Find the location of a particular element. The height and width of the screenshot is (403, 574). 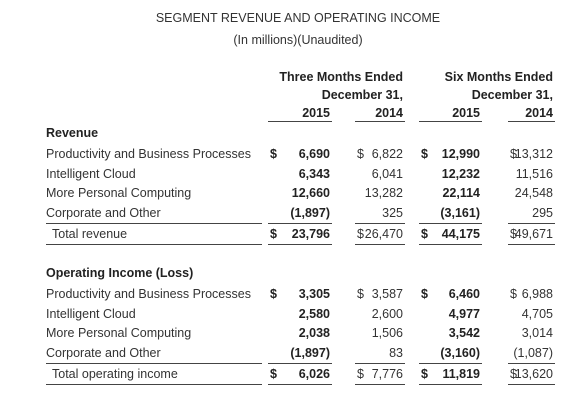

value: 44,175 is located at coordinates (460, 234).